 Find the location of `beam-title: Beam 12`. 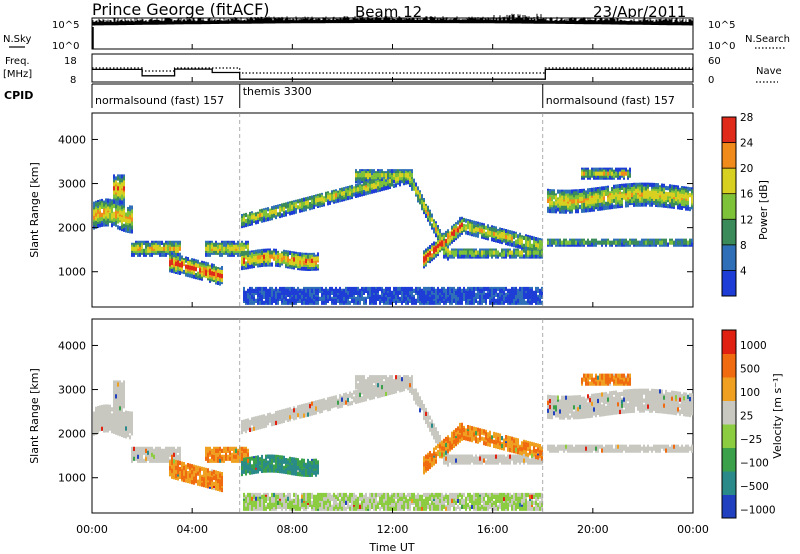

beam-title: Beam 12 is located at coordinates (388, 12).